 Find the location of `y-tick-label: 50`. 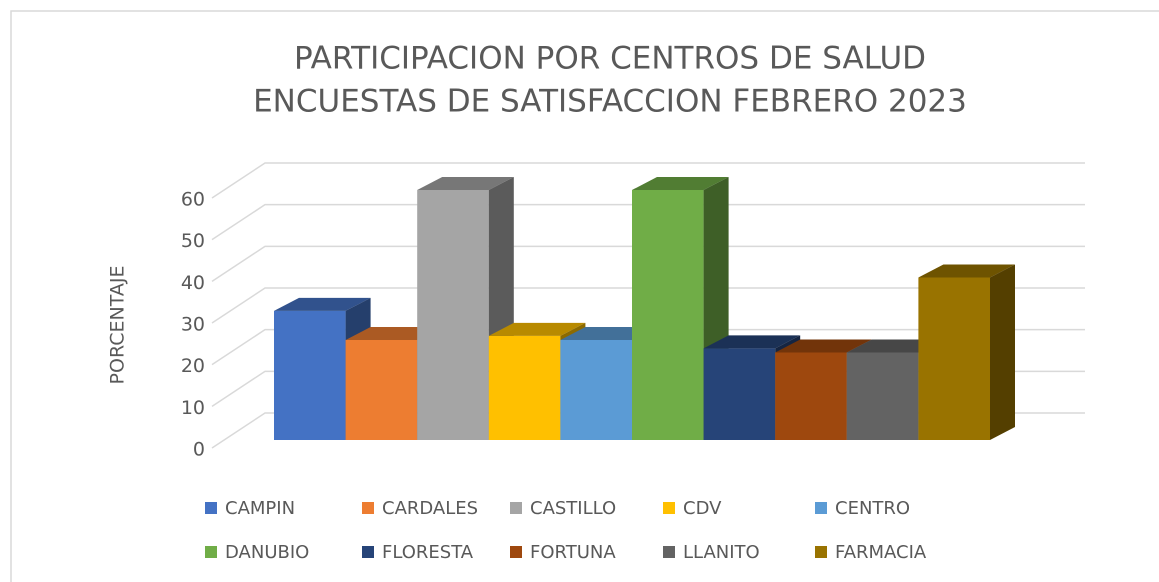

y-tick-label: 50 is located at coordinates (193, 241).